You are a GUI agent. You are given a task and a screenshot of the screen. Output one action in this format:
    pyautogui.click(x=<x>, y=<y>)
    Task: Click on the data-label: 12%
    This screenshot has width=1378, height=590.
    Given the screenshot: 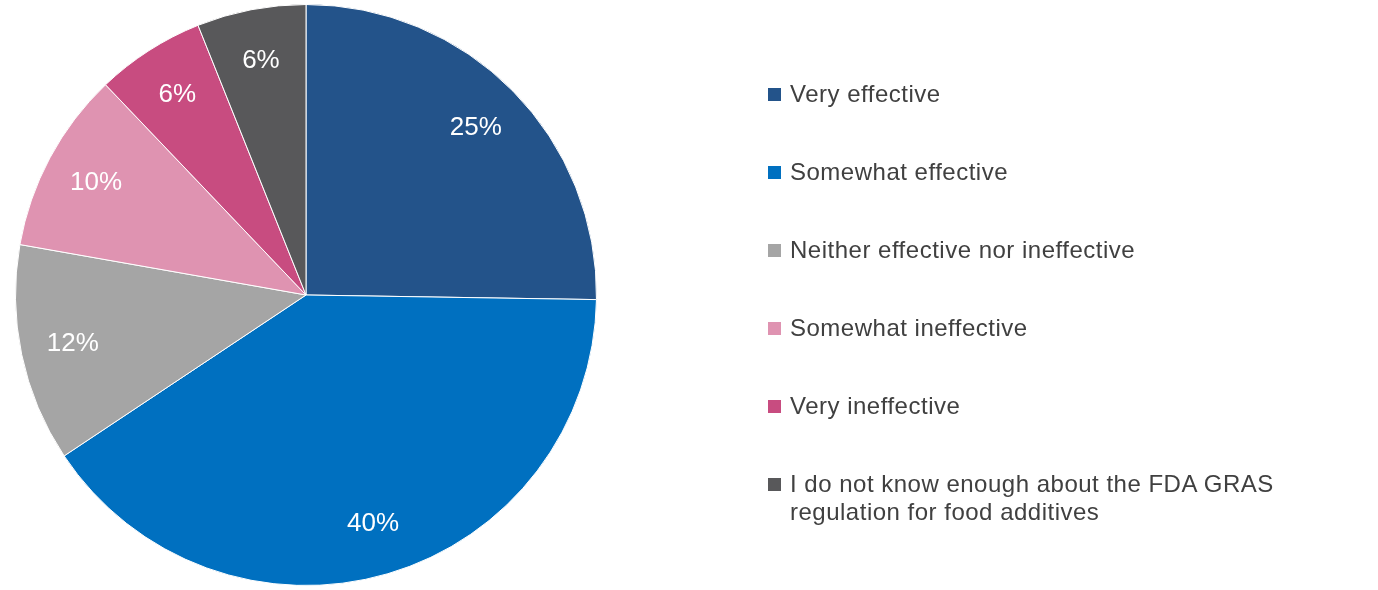 What is the action you would take?
    pyautogui.click(x=72, y=341)
    